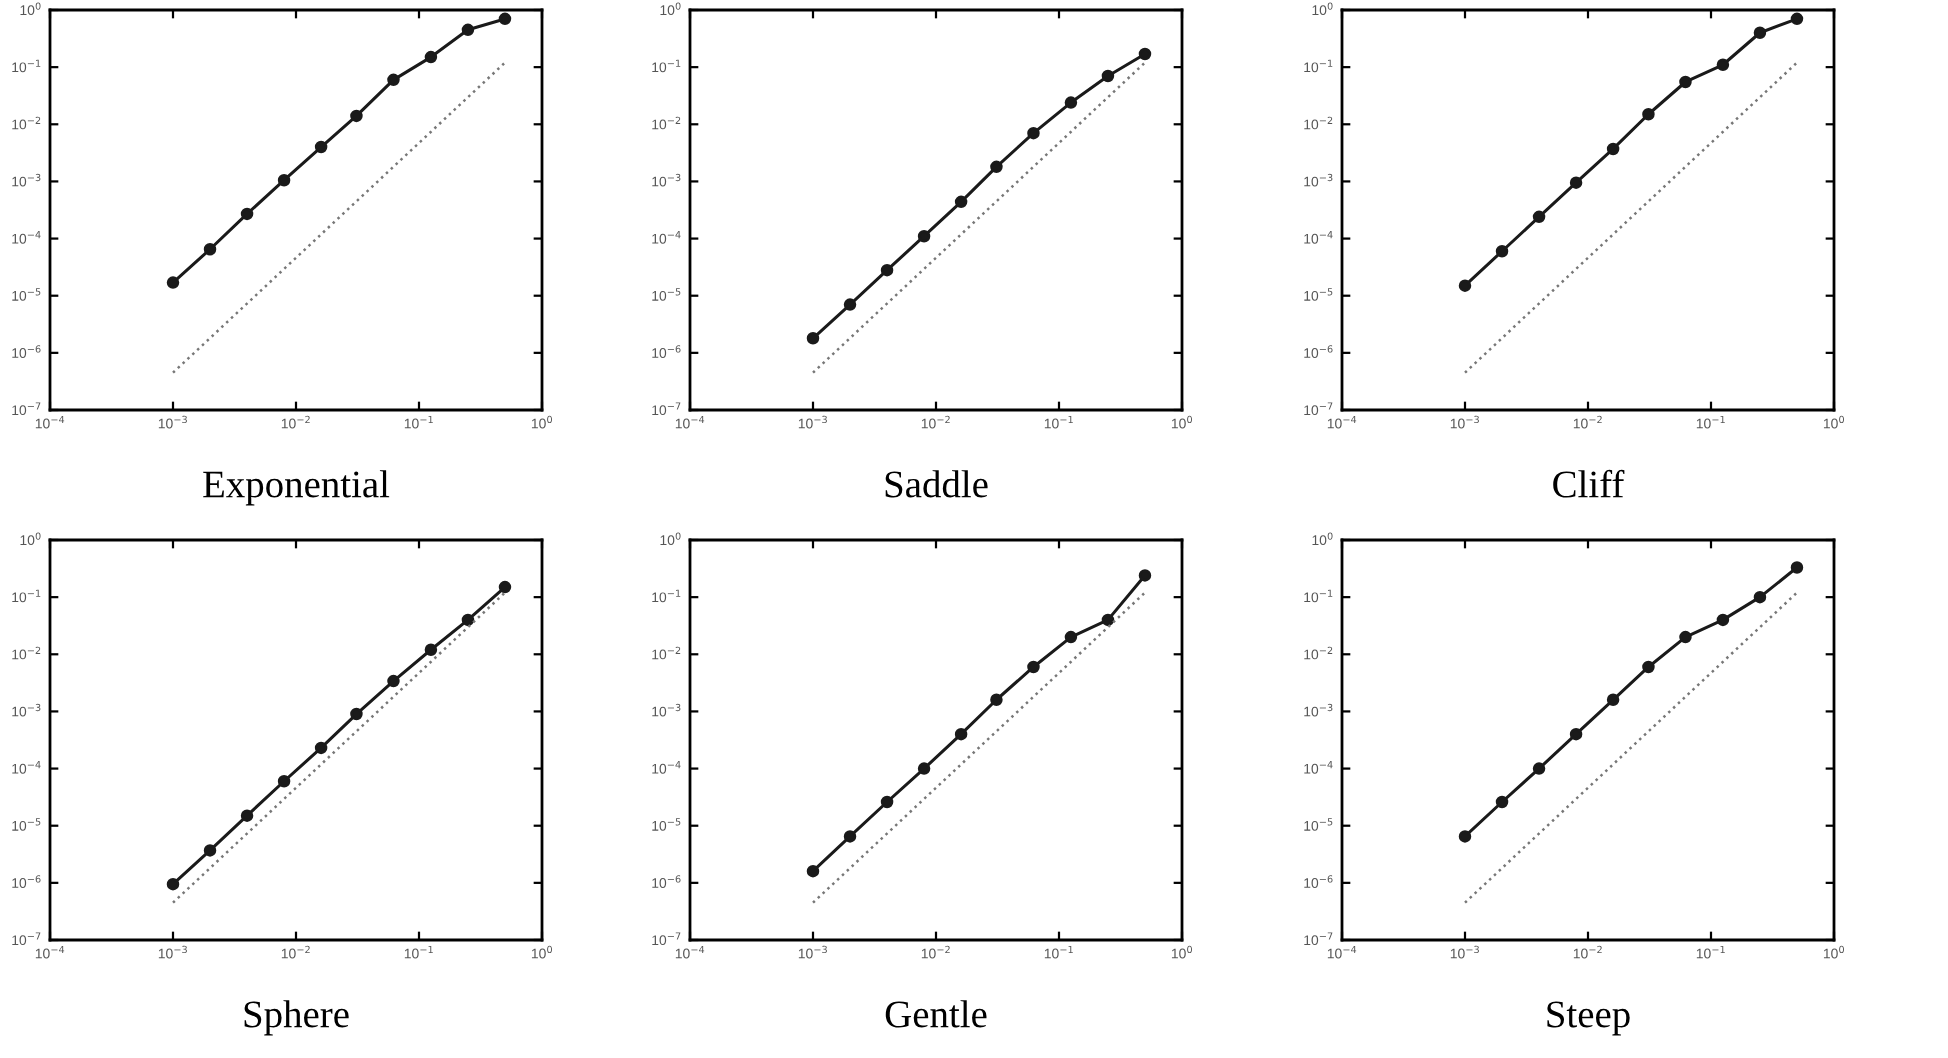 The height and width of the screenshot is (1058, 1948). I want to click on x-axis-title: Sphere, so click(296, 1018).